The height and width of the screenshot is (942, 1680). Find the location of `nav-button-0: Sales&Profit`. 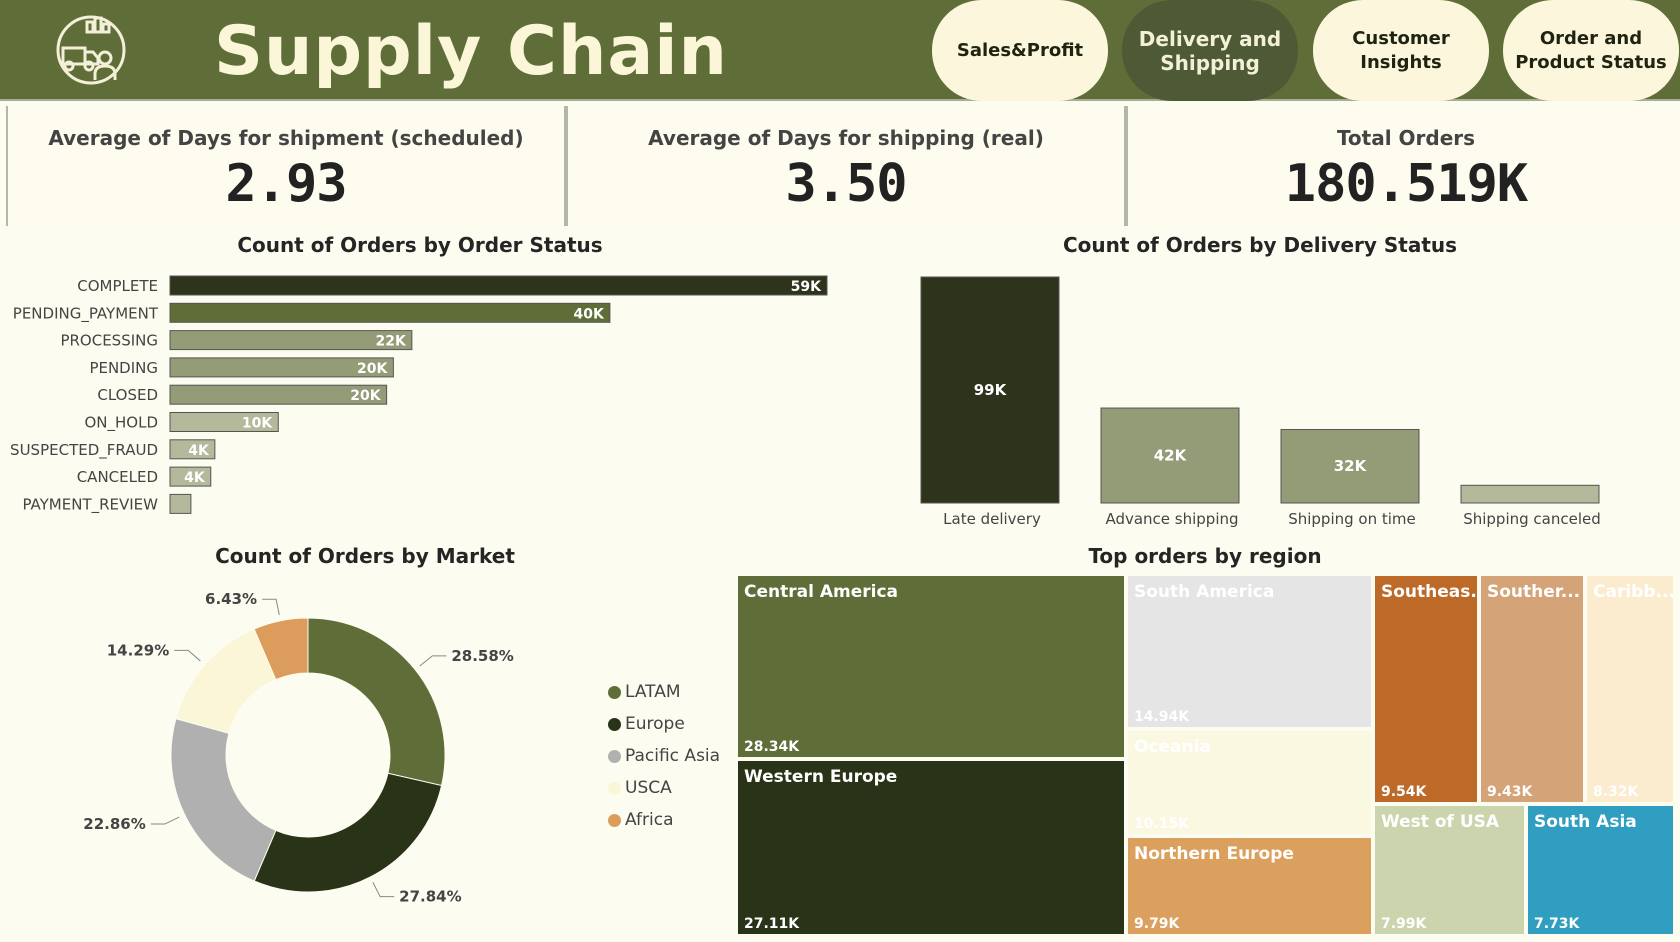

nav-button-0: Sales&Profit is located at coordinates (1020, 50).